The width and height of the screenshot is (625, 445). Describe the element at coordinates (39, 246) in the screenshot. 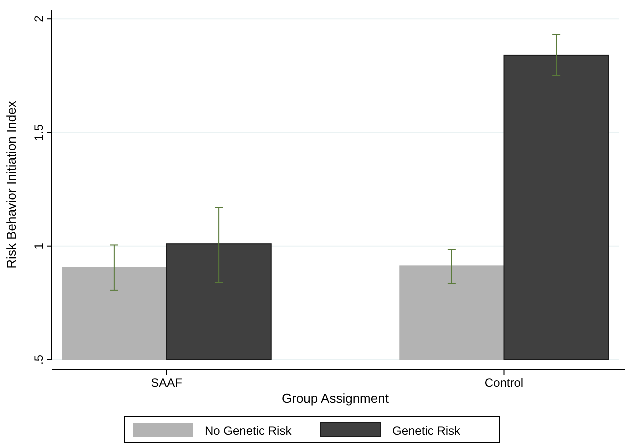

I see `y-tick-label: 1` at that location.